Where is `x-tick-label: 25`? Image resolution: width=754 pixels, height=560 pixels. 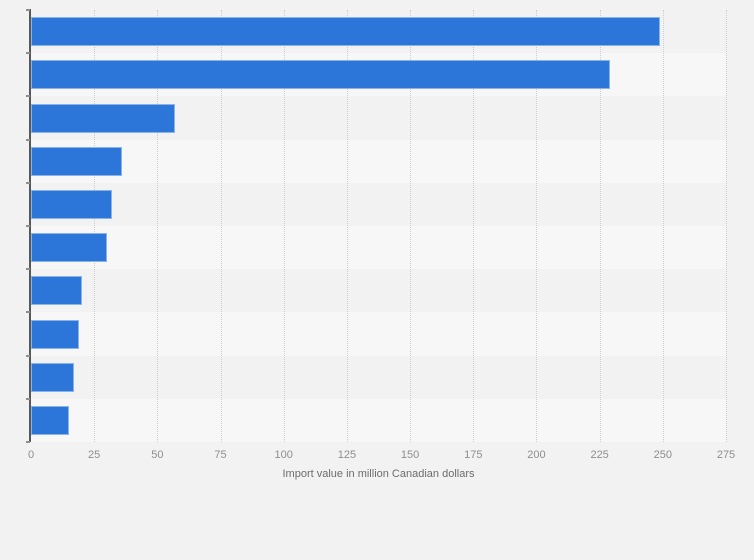 x-tick-label: 25 is located at coordinates (94, 455).